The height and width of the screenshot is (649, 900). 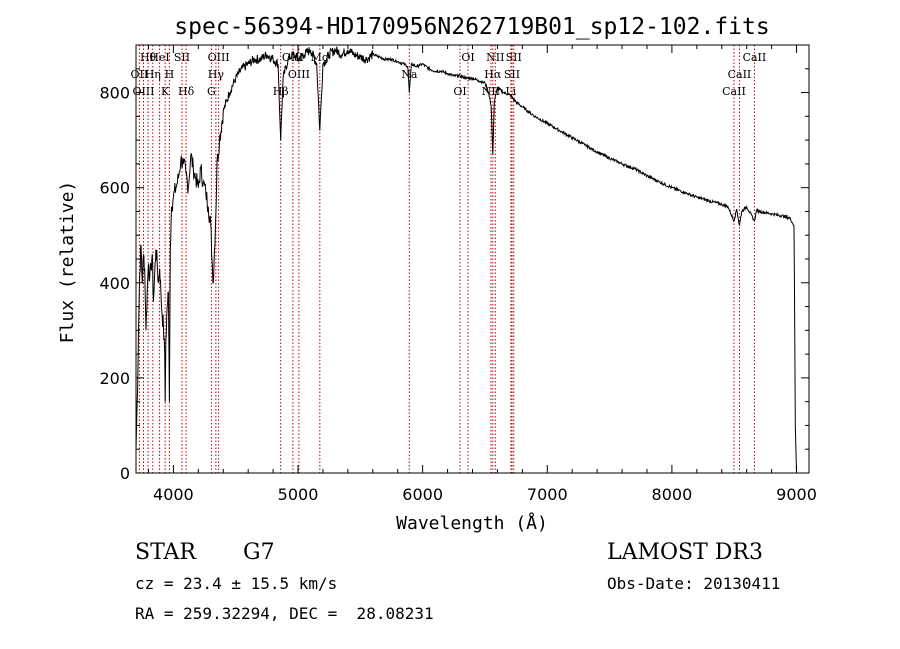 I want to click on y-tick-label: 800, so click(x=114, y=93).